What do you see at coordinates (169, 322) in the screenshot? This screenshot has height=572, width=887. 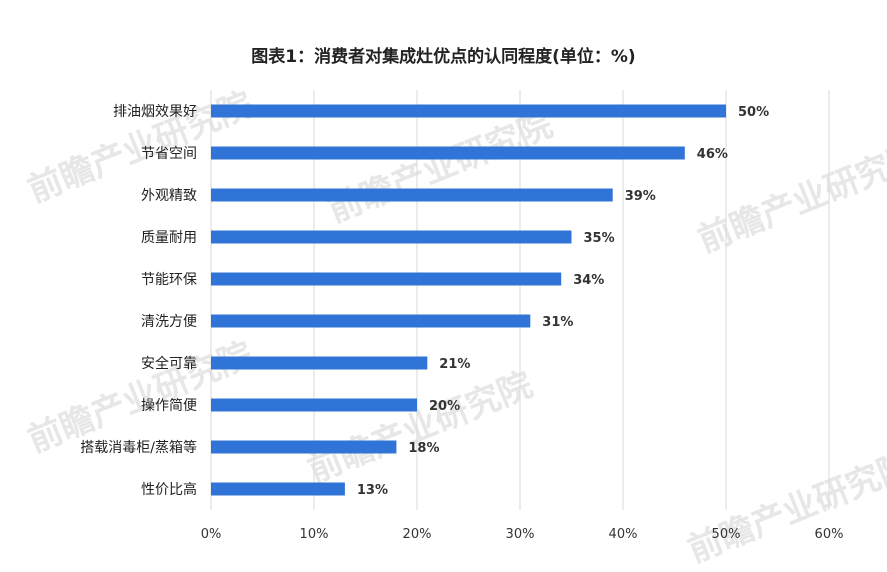 I see `category-label: 清洗方便` at bounding box center [169, 322].